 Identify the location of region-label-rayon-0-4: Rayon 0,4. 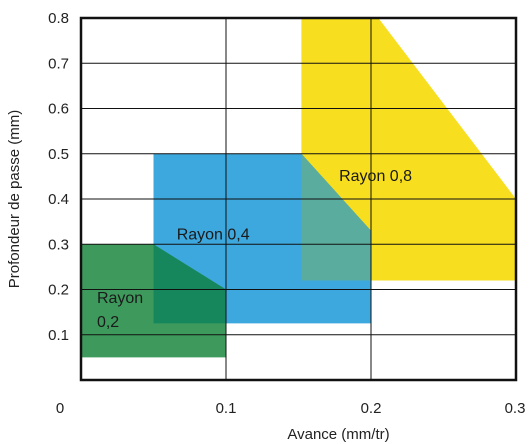
(213, 235).